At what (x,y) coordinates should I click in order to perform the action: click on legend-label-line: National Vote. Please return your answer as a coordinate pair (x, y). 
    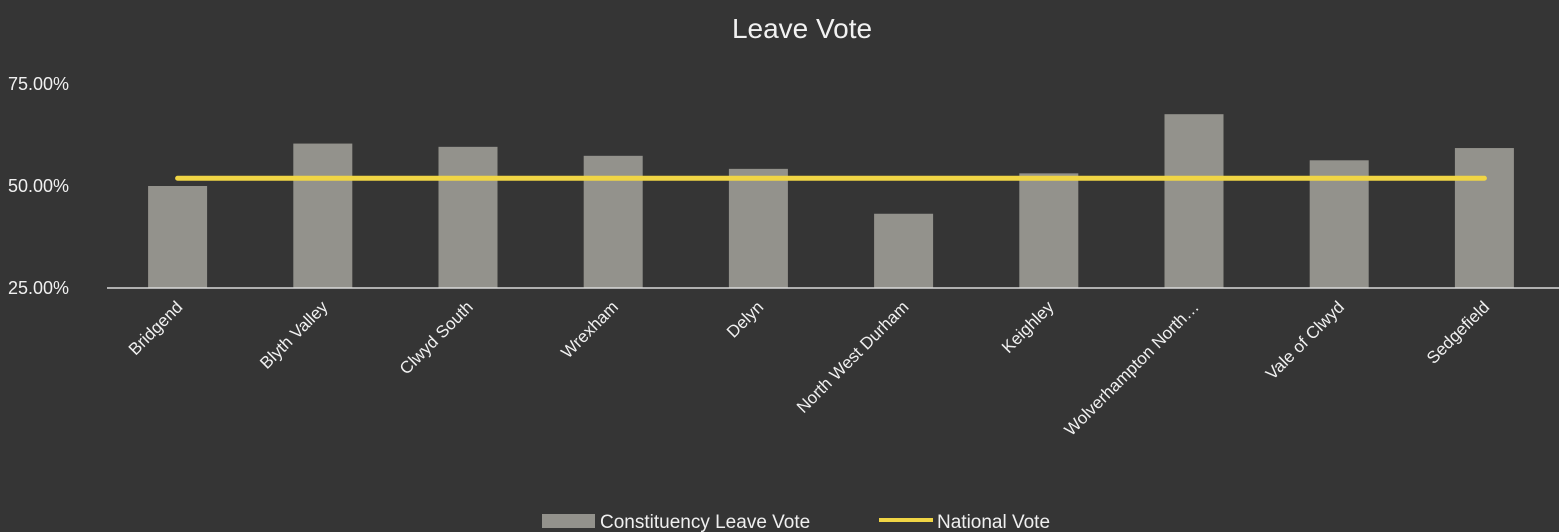
    Looking at the image, I should click on (993, 522).